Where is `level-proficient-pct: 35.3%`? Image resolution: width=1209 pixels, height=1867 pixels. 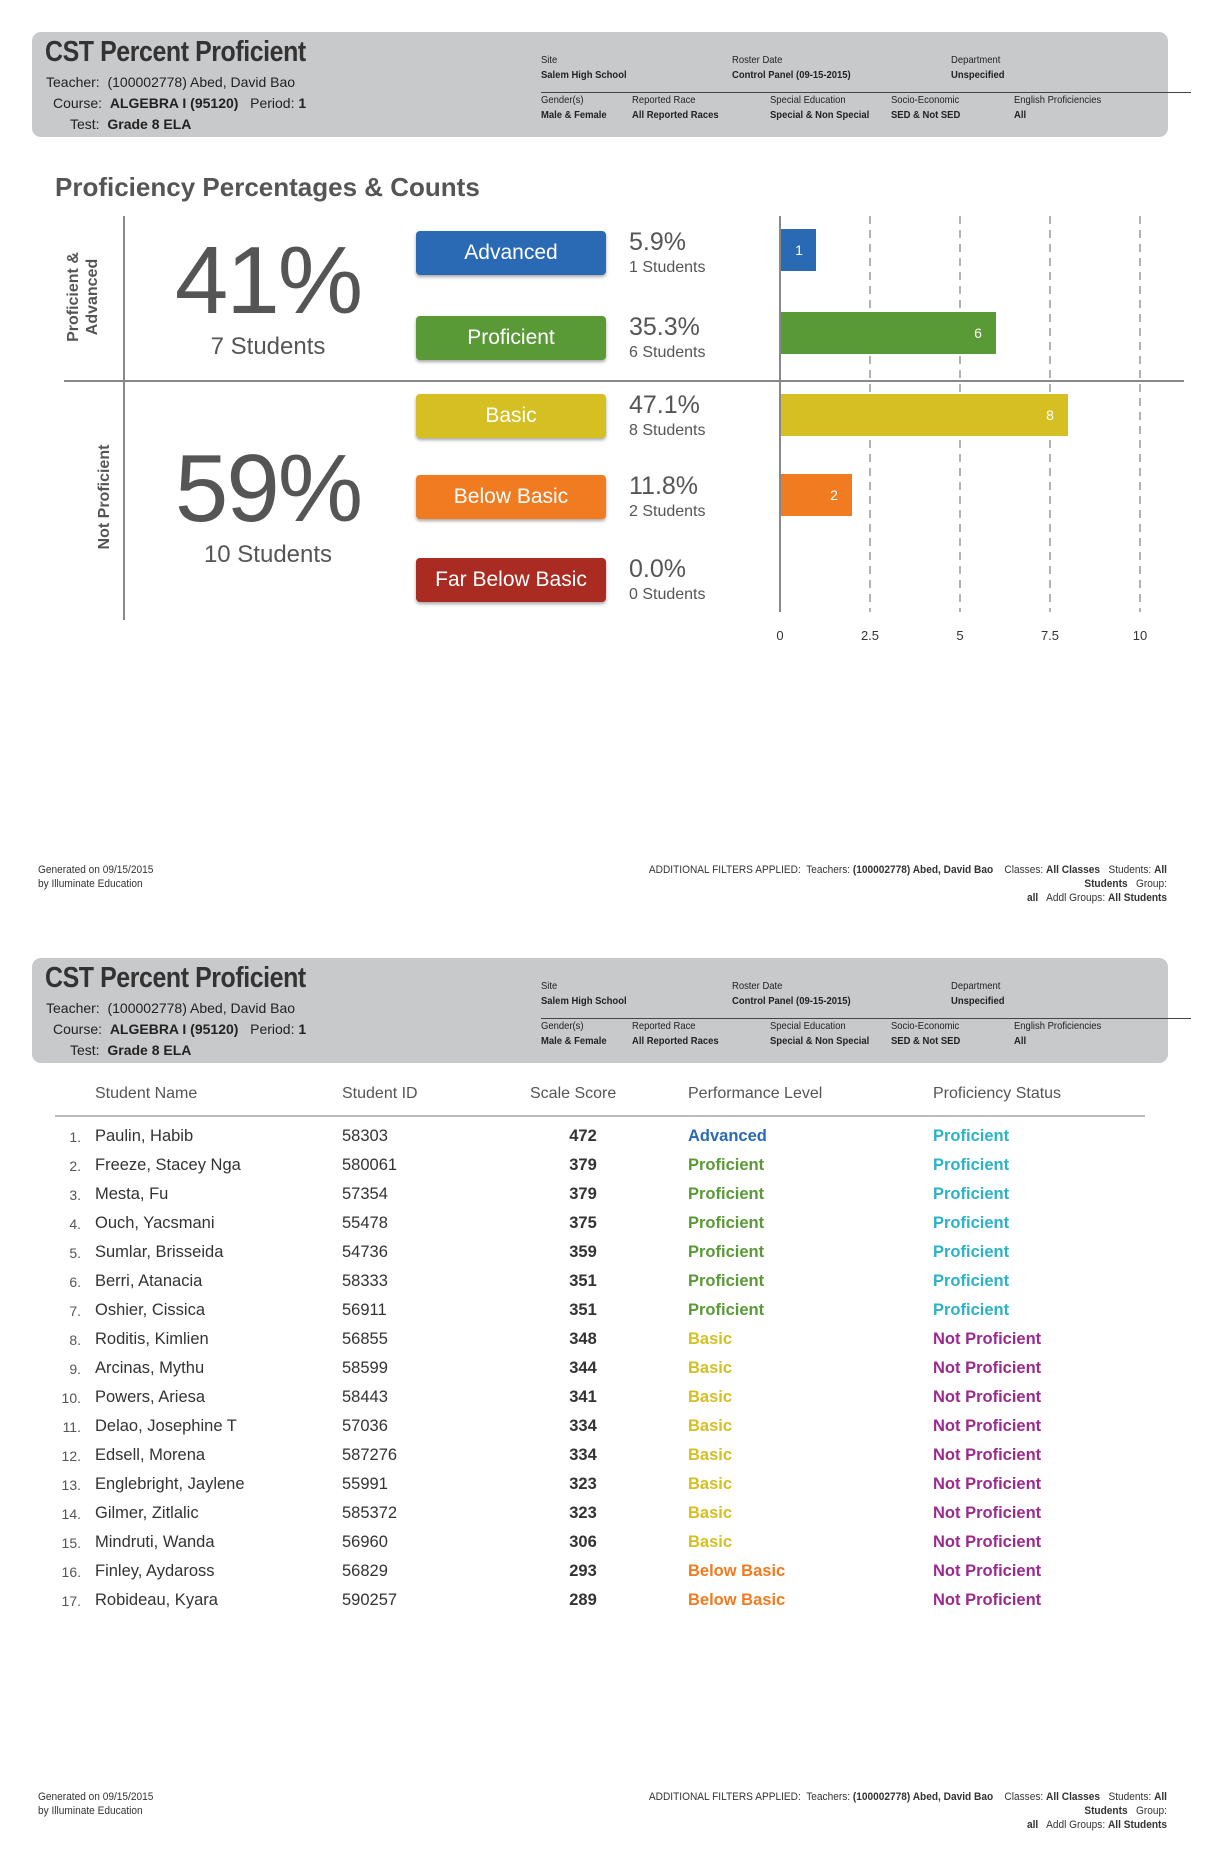 level-proficient-pct: 35.3% is located at coordinates (664, 327).